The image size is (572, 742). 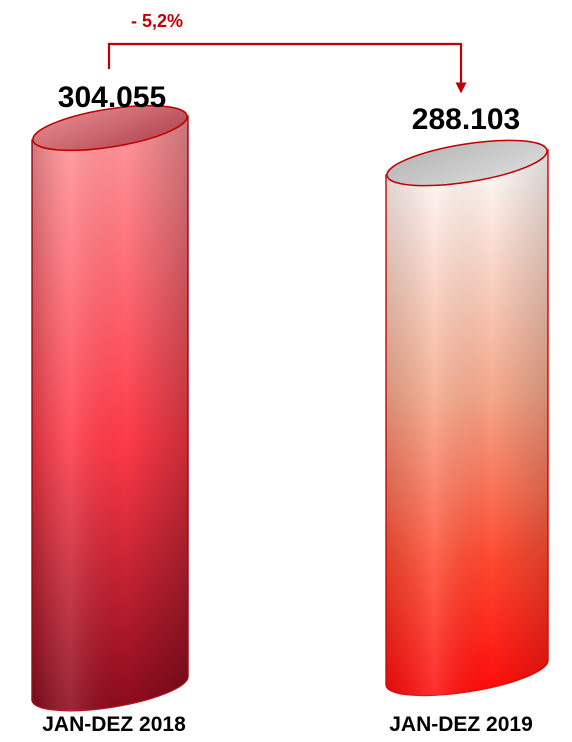 I want to click on change-arrow, so click(x=287, y=68).